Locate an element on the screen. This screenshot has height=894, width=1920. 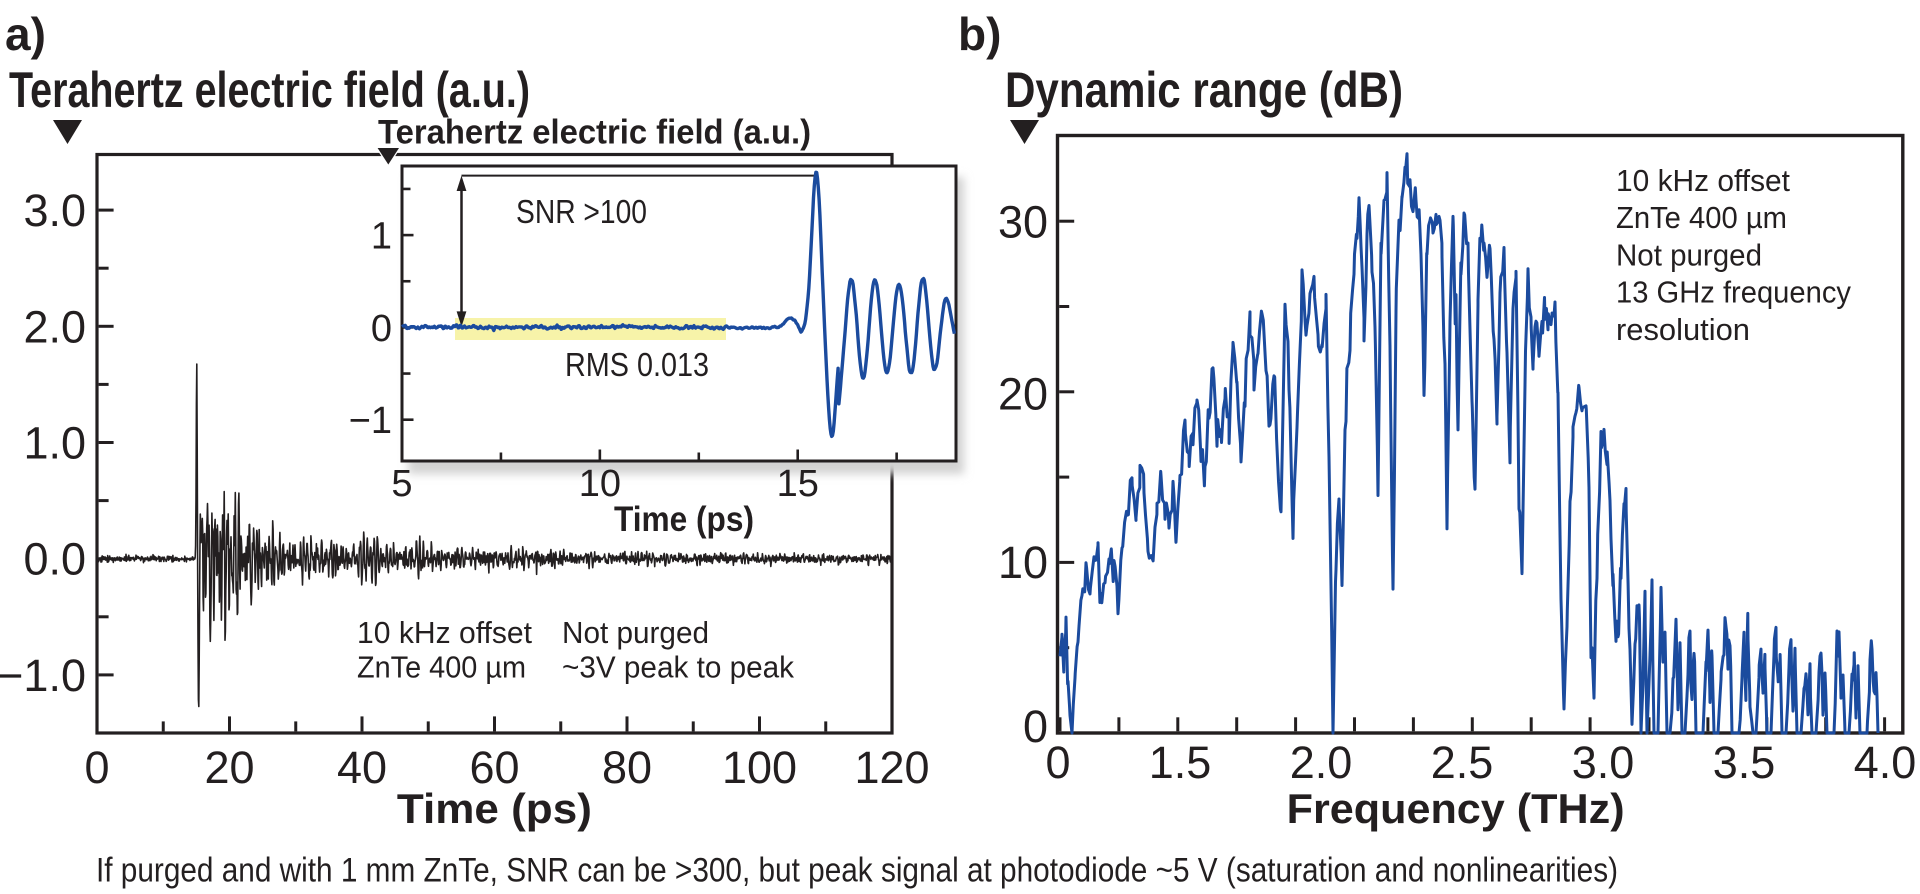
svg-text: 15 is located at coordinates (798, 484).